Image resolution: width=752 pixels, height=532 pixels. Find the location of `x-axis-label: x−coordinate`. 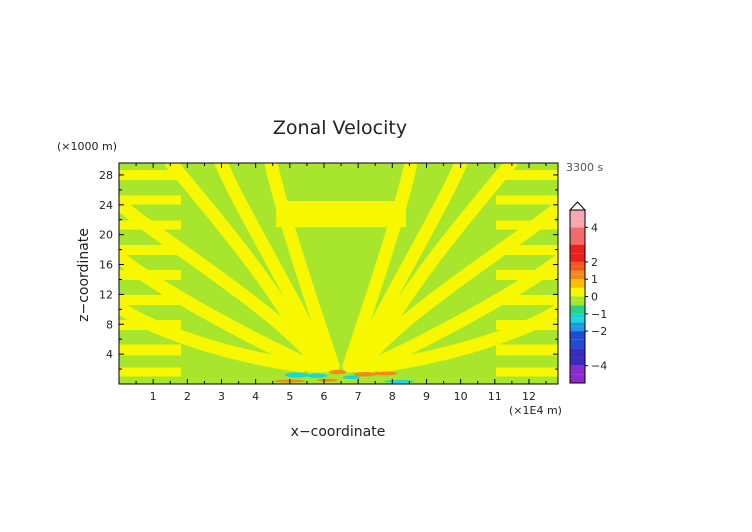

x-axis-label: x−coordinate is located at coordinates (338, 432).